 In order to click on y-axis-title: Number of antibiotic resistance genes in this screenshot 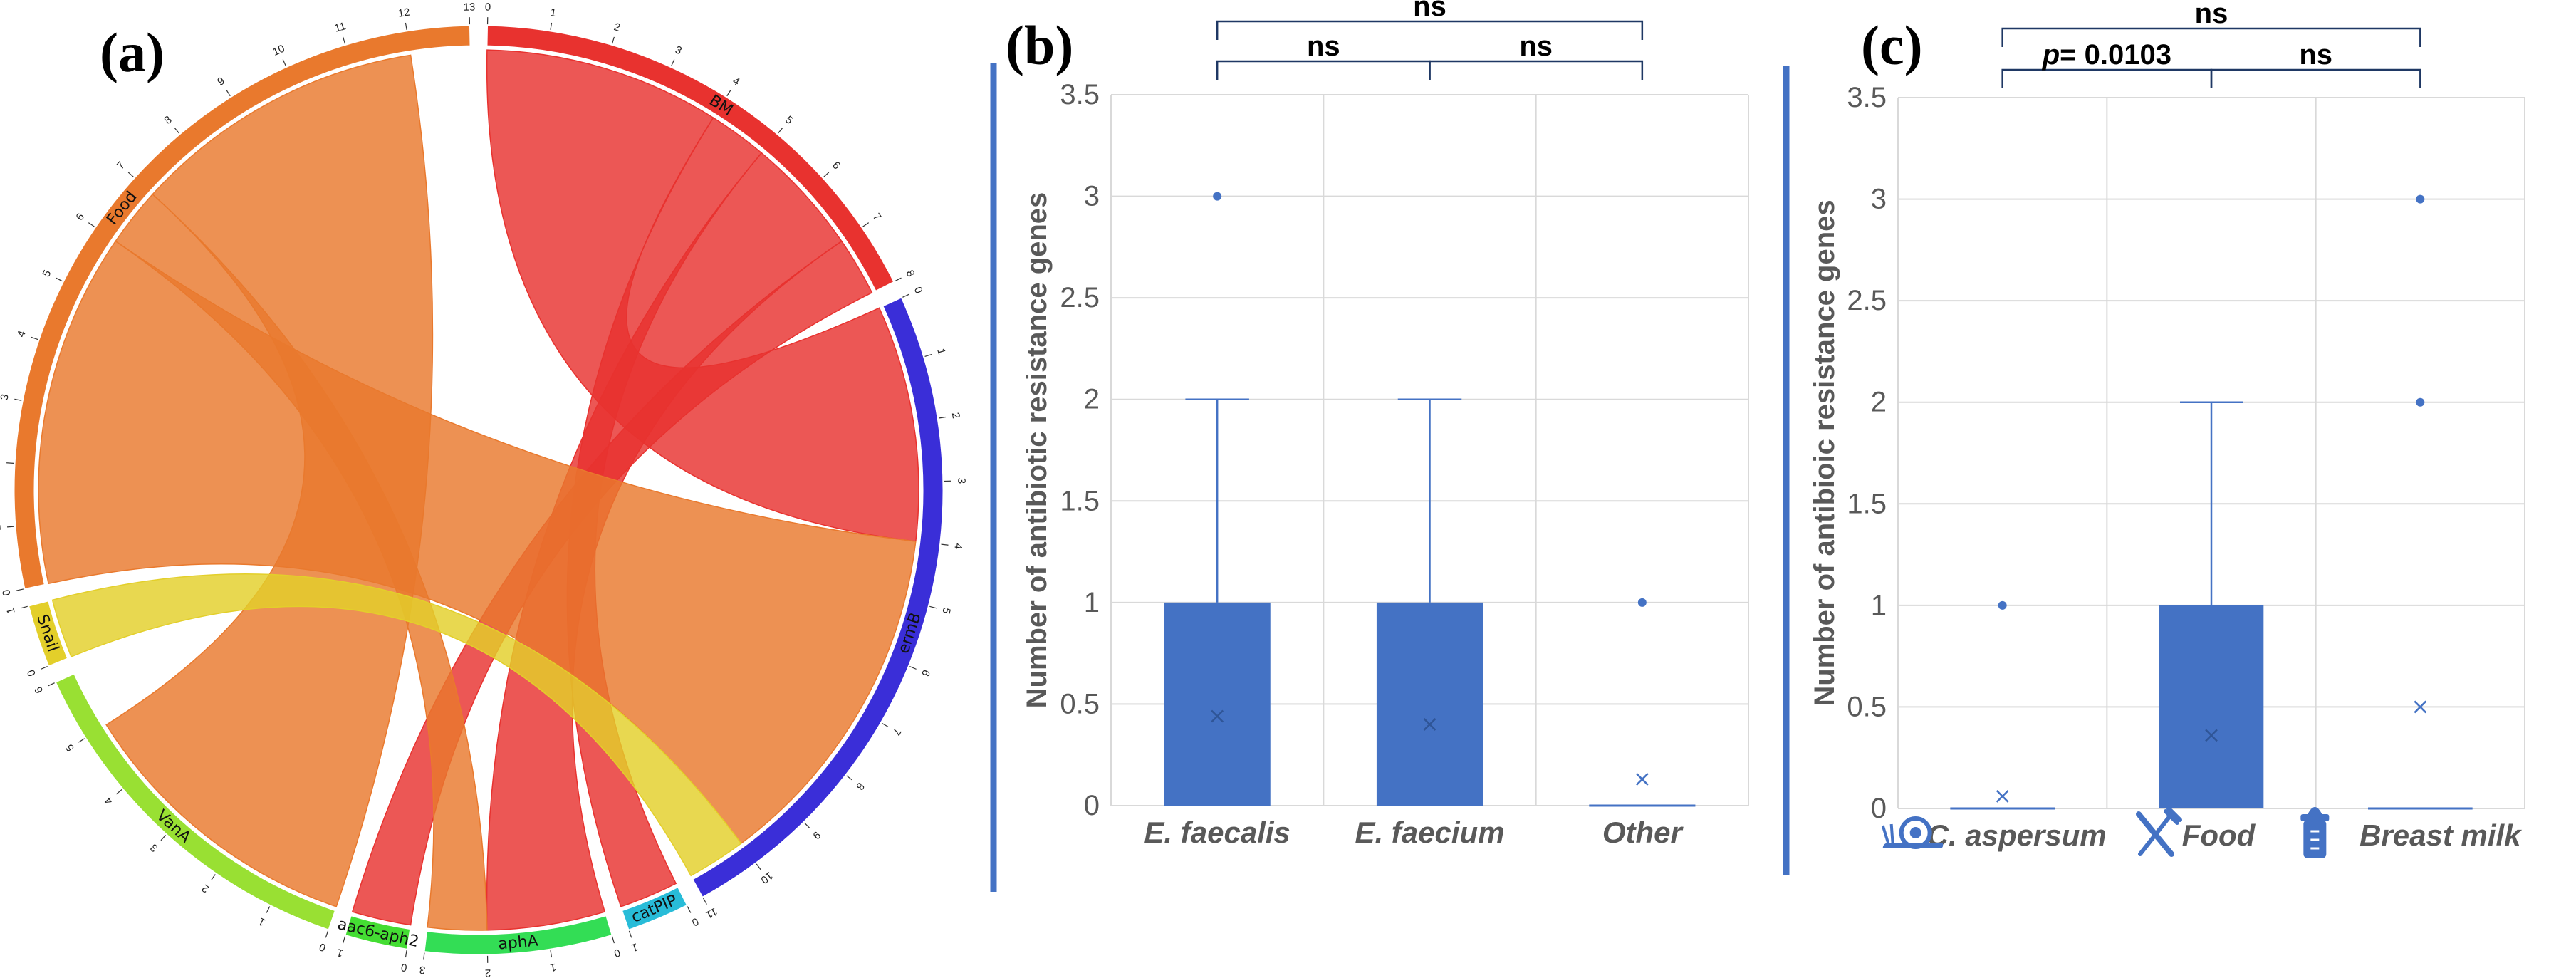, I will do `click(1037, 451)`.